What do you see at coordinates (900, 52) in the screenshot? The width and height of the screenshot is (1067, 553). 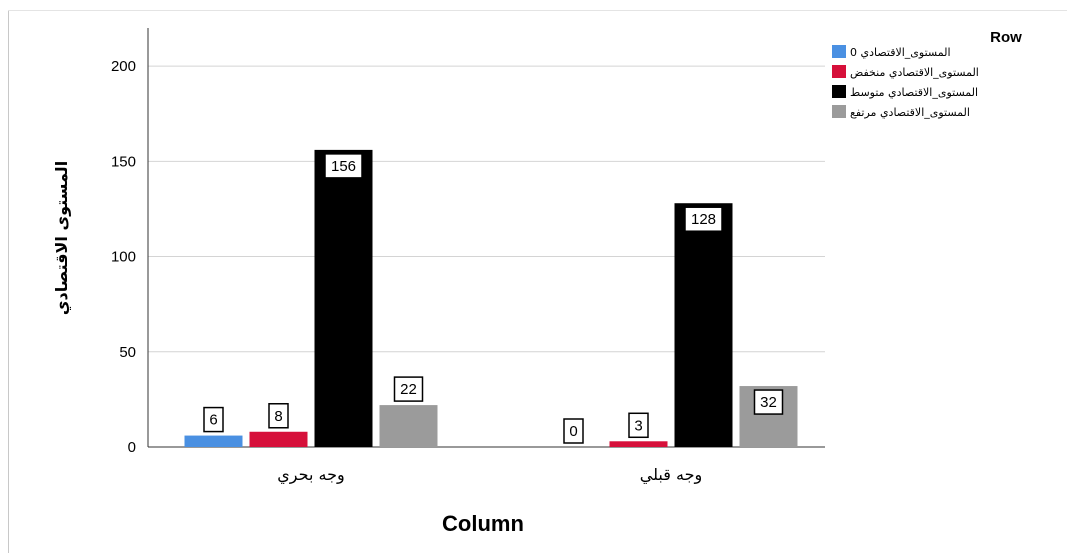 I see `legend-label: المستوى_الاقتصادي 0` at bounding box center [900, 52].